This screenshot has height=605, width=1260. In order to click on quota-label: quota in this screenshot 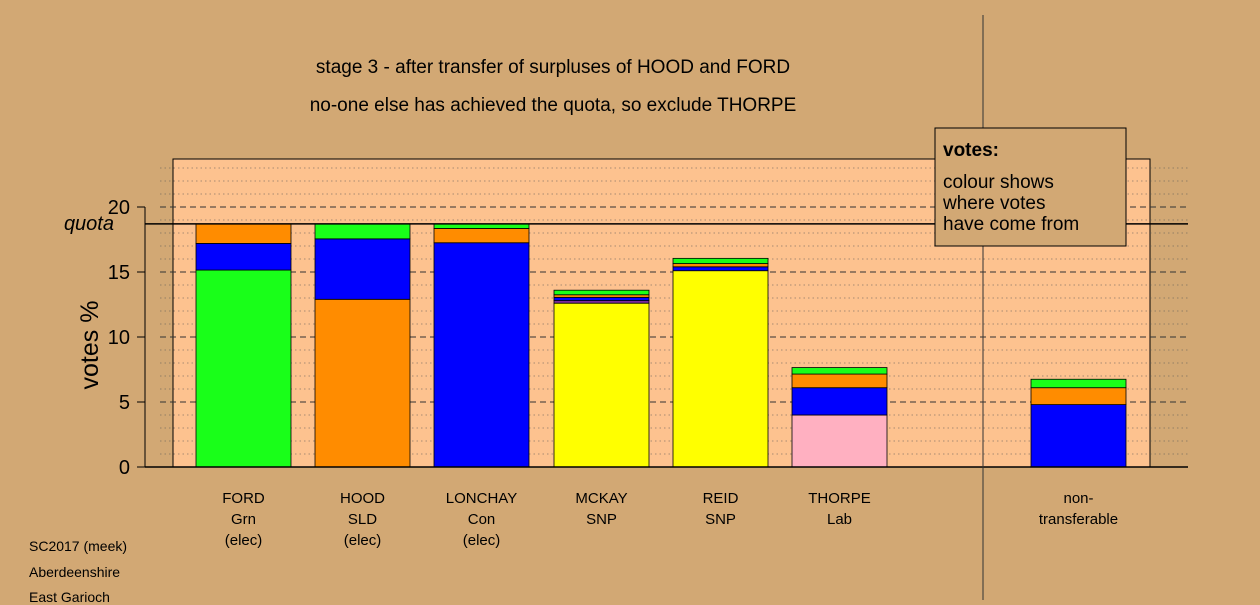, I will do `click(89, 224)`.